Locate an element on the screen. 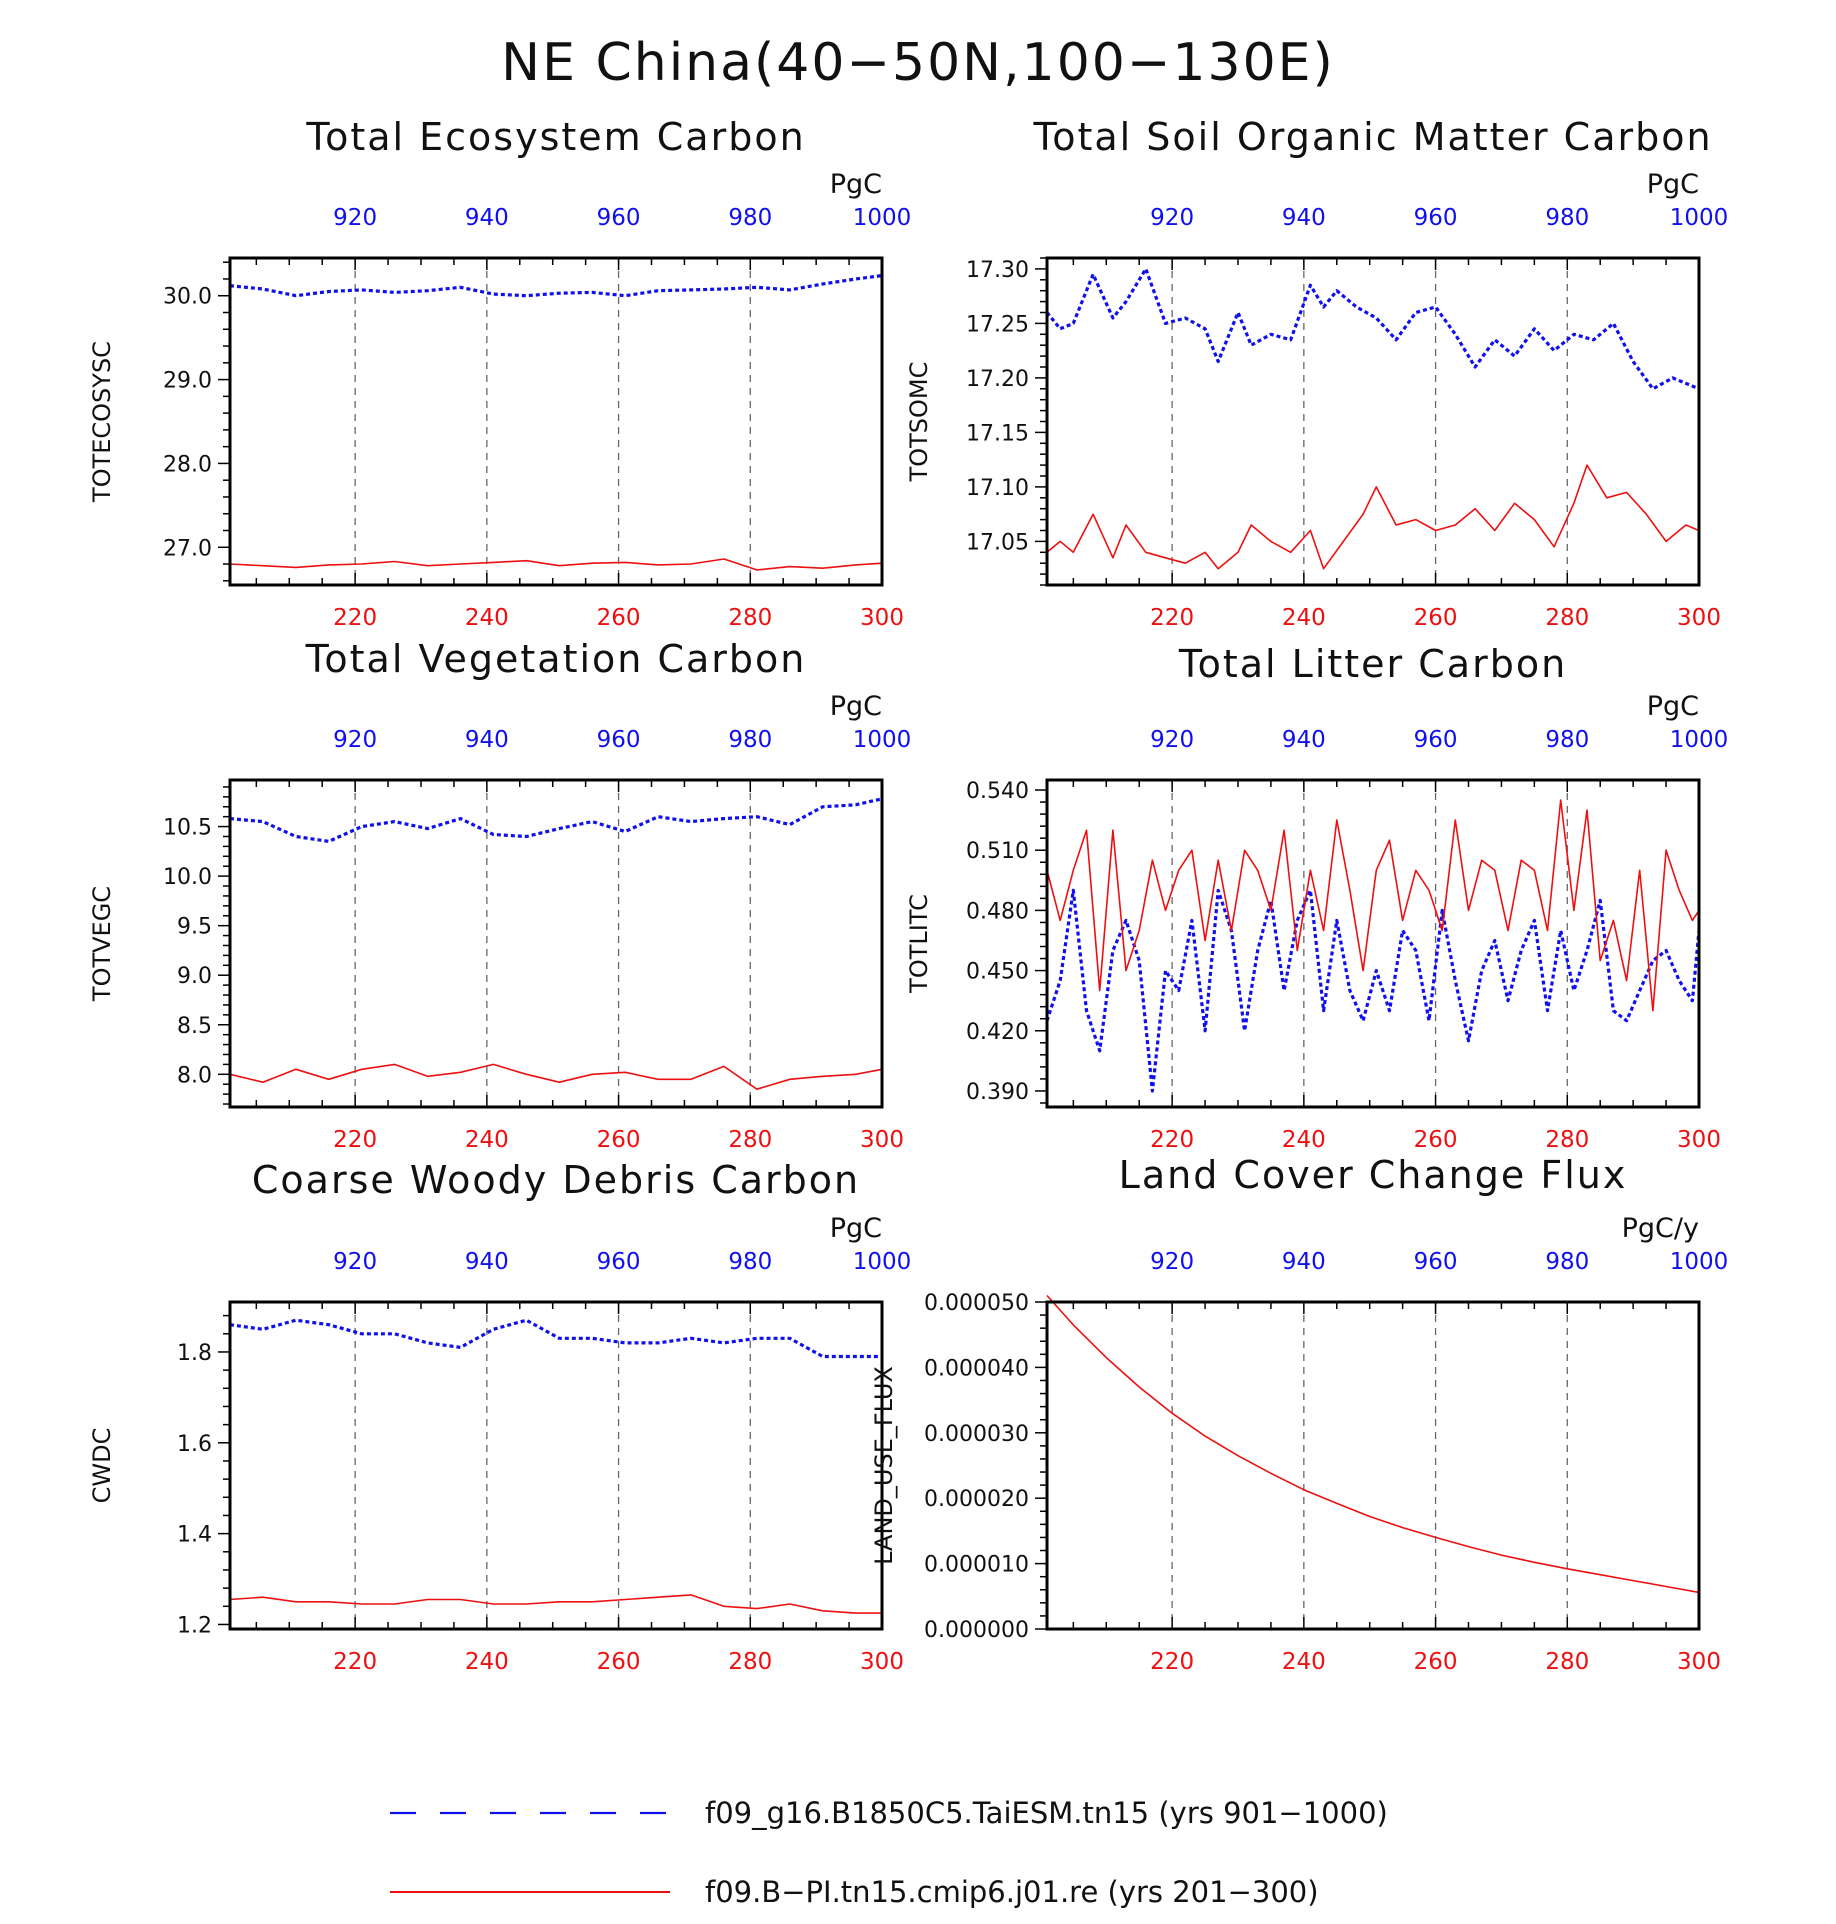 This screenshot has height=1924, width=1836. y-tick-label: 28.0 is located at coordinates (187, 464).